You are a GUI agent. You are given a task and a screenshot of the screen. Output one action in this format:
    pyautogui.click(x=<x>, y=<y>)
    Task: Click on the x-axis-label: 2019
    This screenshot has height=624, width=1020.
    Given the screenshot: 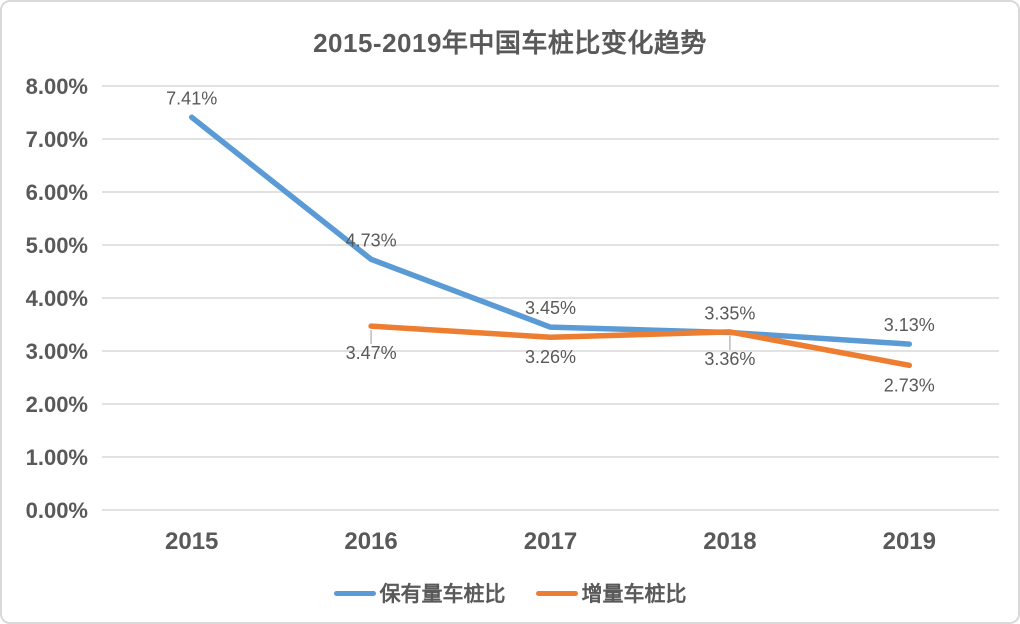 What is the action you would take?
    pyautogui.click(x=909, y=541)
    